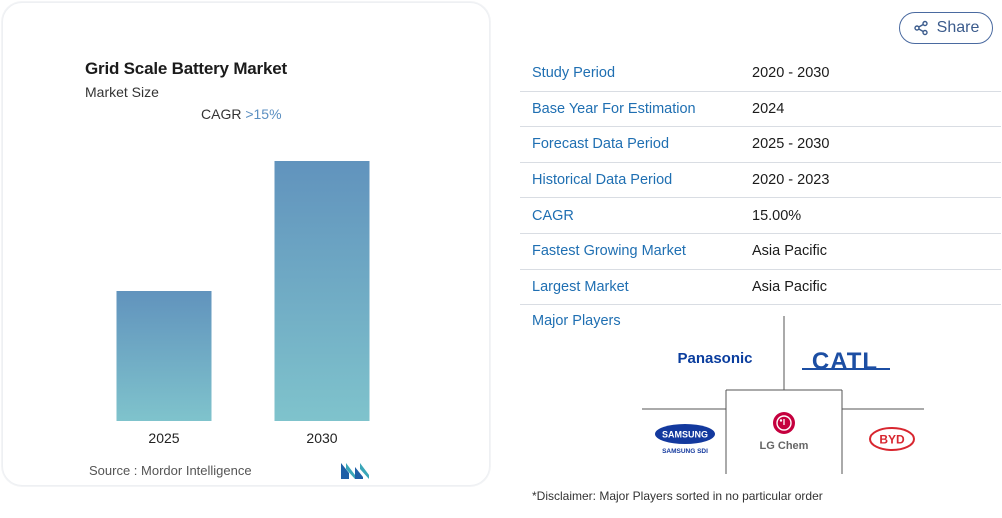 The height and width of the screenshot is (518, 1002). I want to click on details-row: Forecast Data Period 2025 - 2030, so click(760, 145).